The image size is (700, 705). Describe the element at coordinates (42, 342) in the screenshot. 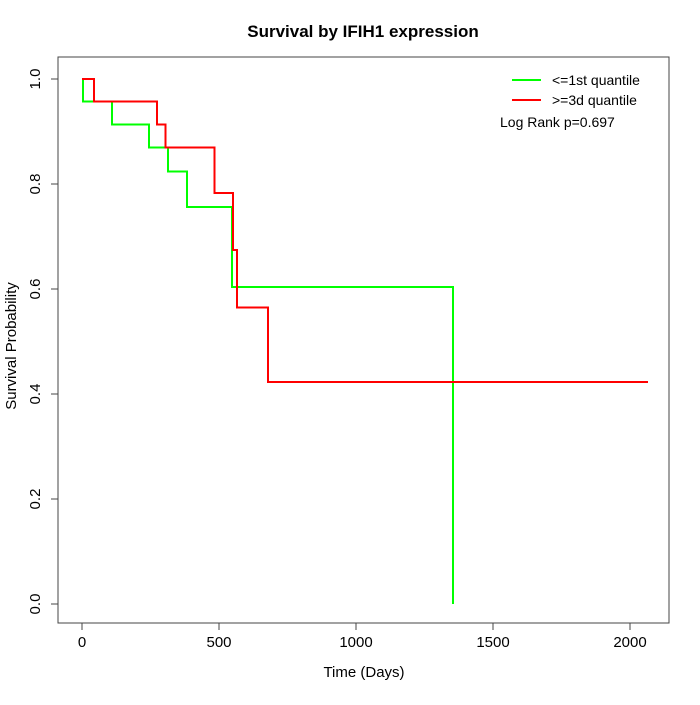

I see `y-axis-ticks: 0.0 0.2 0.4 0.6 0.8 1.0` at that location.